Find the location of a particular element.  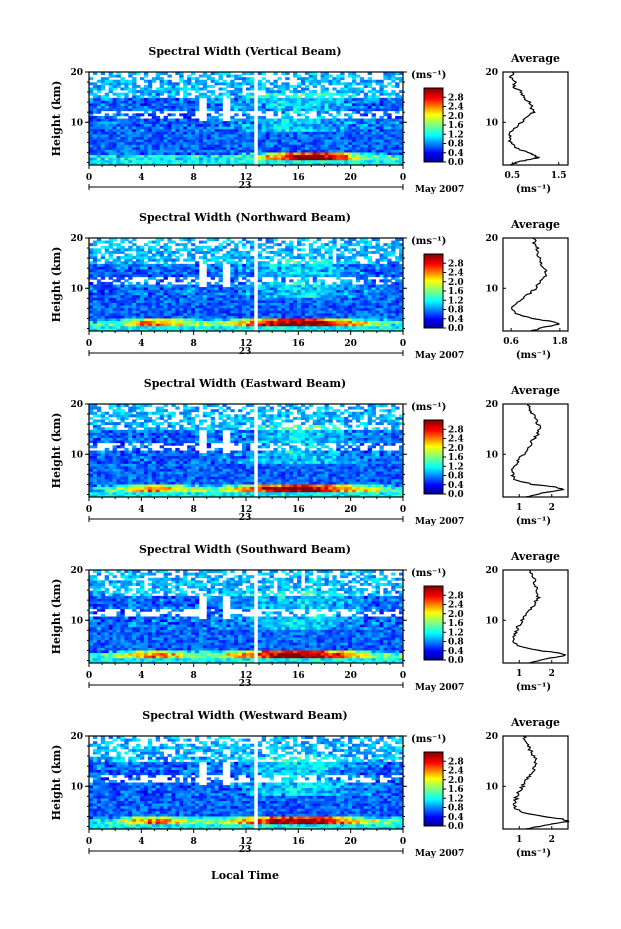

average-y-tick-label: 20 is located at coordinates (491, 239).